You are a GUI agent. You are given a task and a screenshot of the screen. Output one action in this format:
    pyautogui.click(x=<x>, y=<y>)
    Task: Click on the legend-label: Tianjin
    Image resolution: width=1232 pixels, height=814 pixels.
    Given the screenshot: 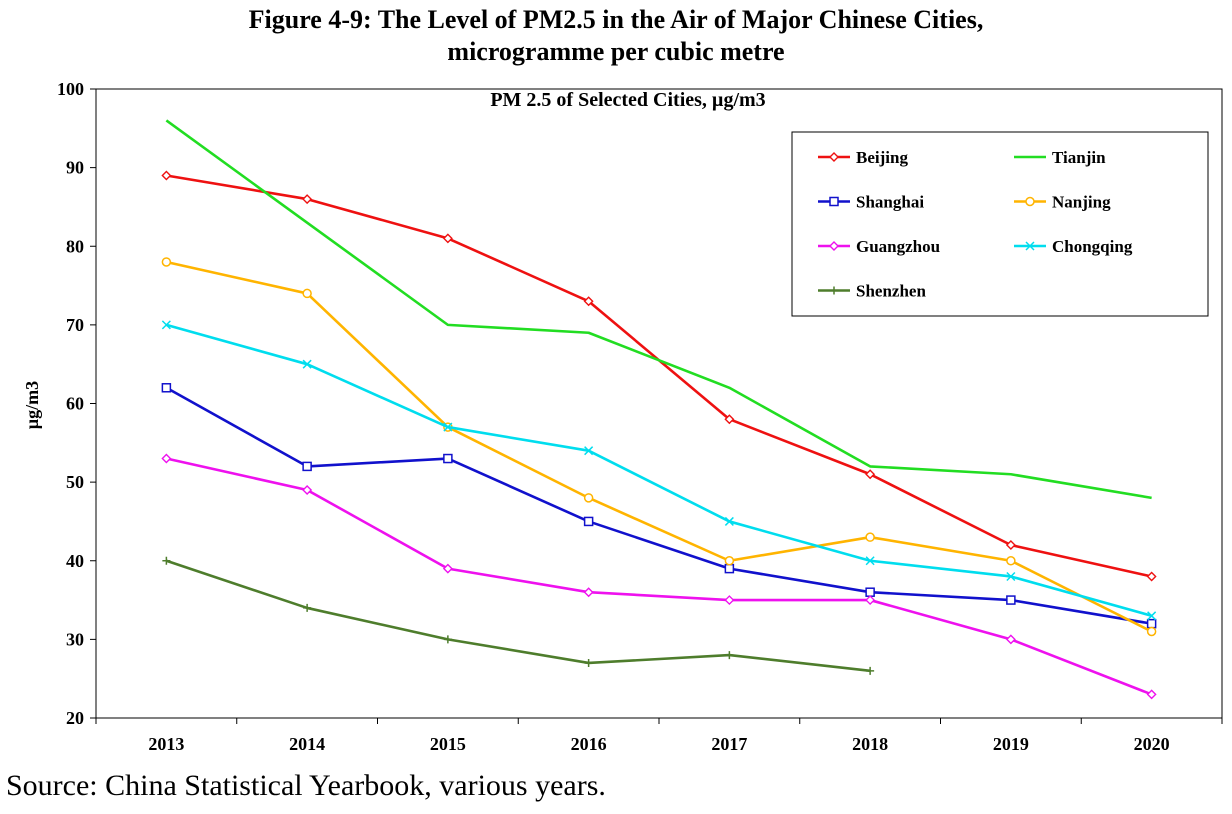 What is the action you would take?
    pyautogui.click(x=1079, y=157)
    